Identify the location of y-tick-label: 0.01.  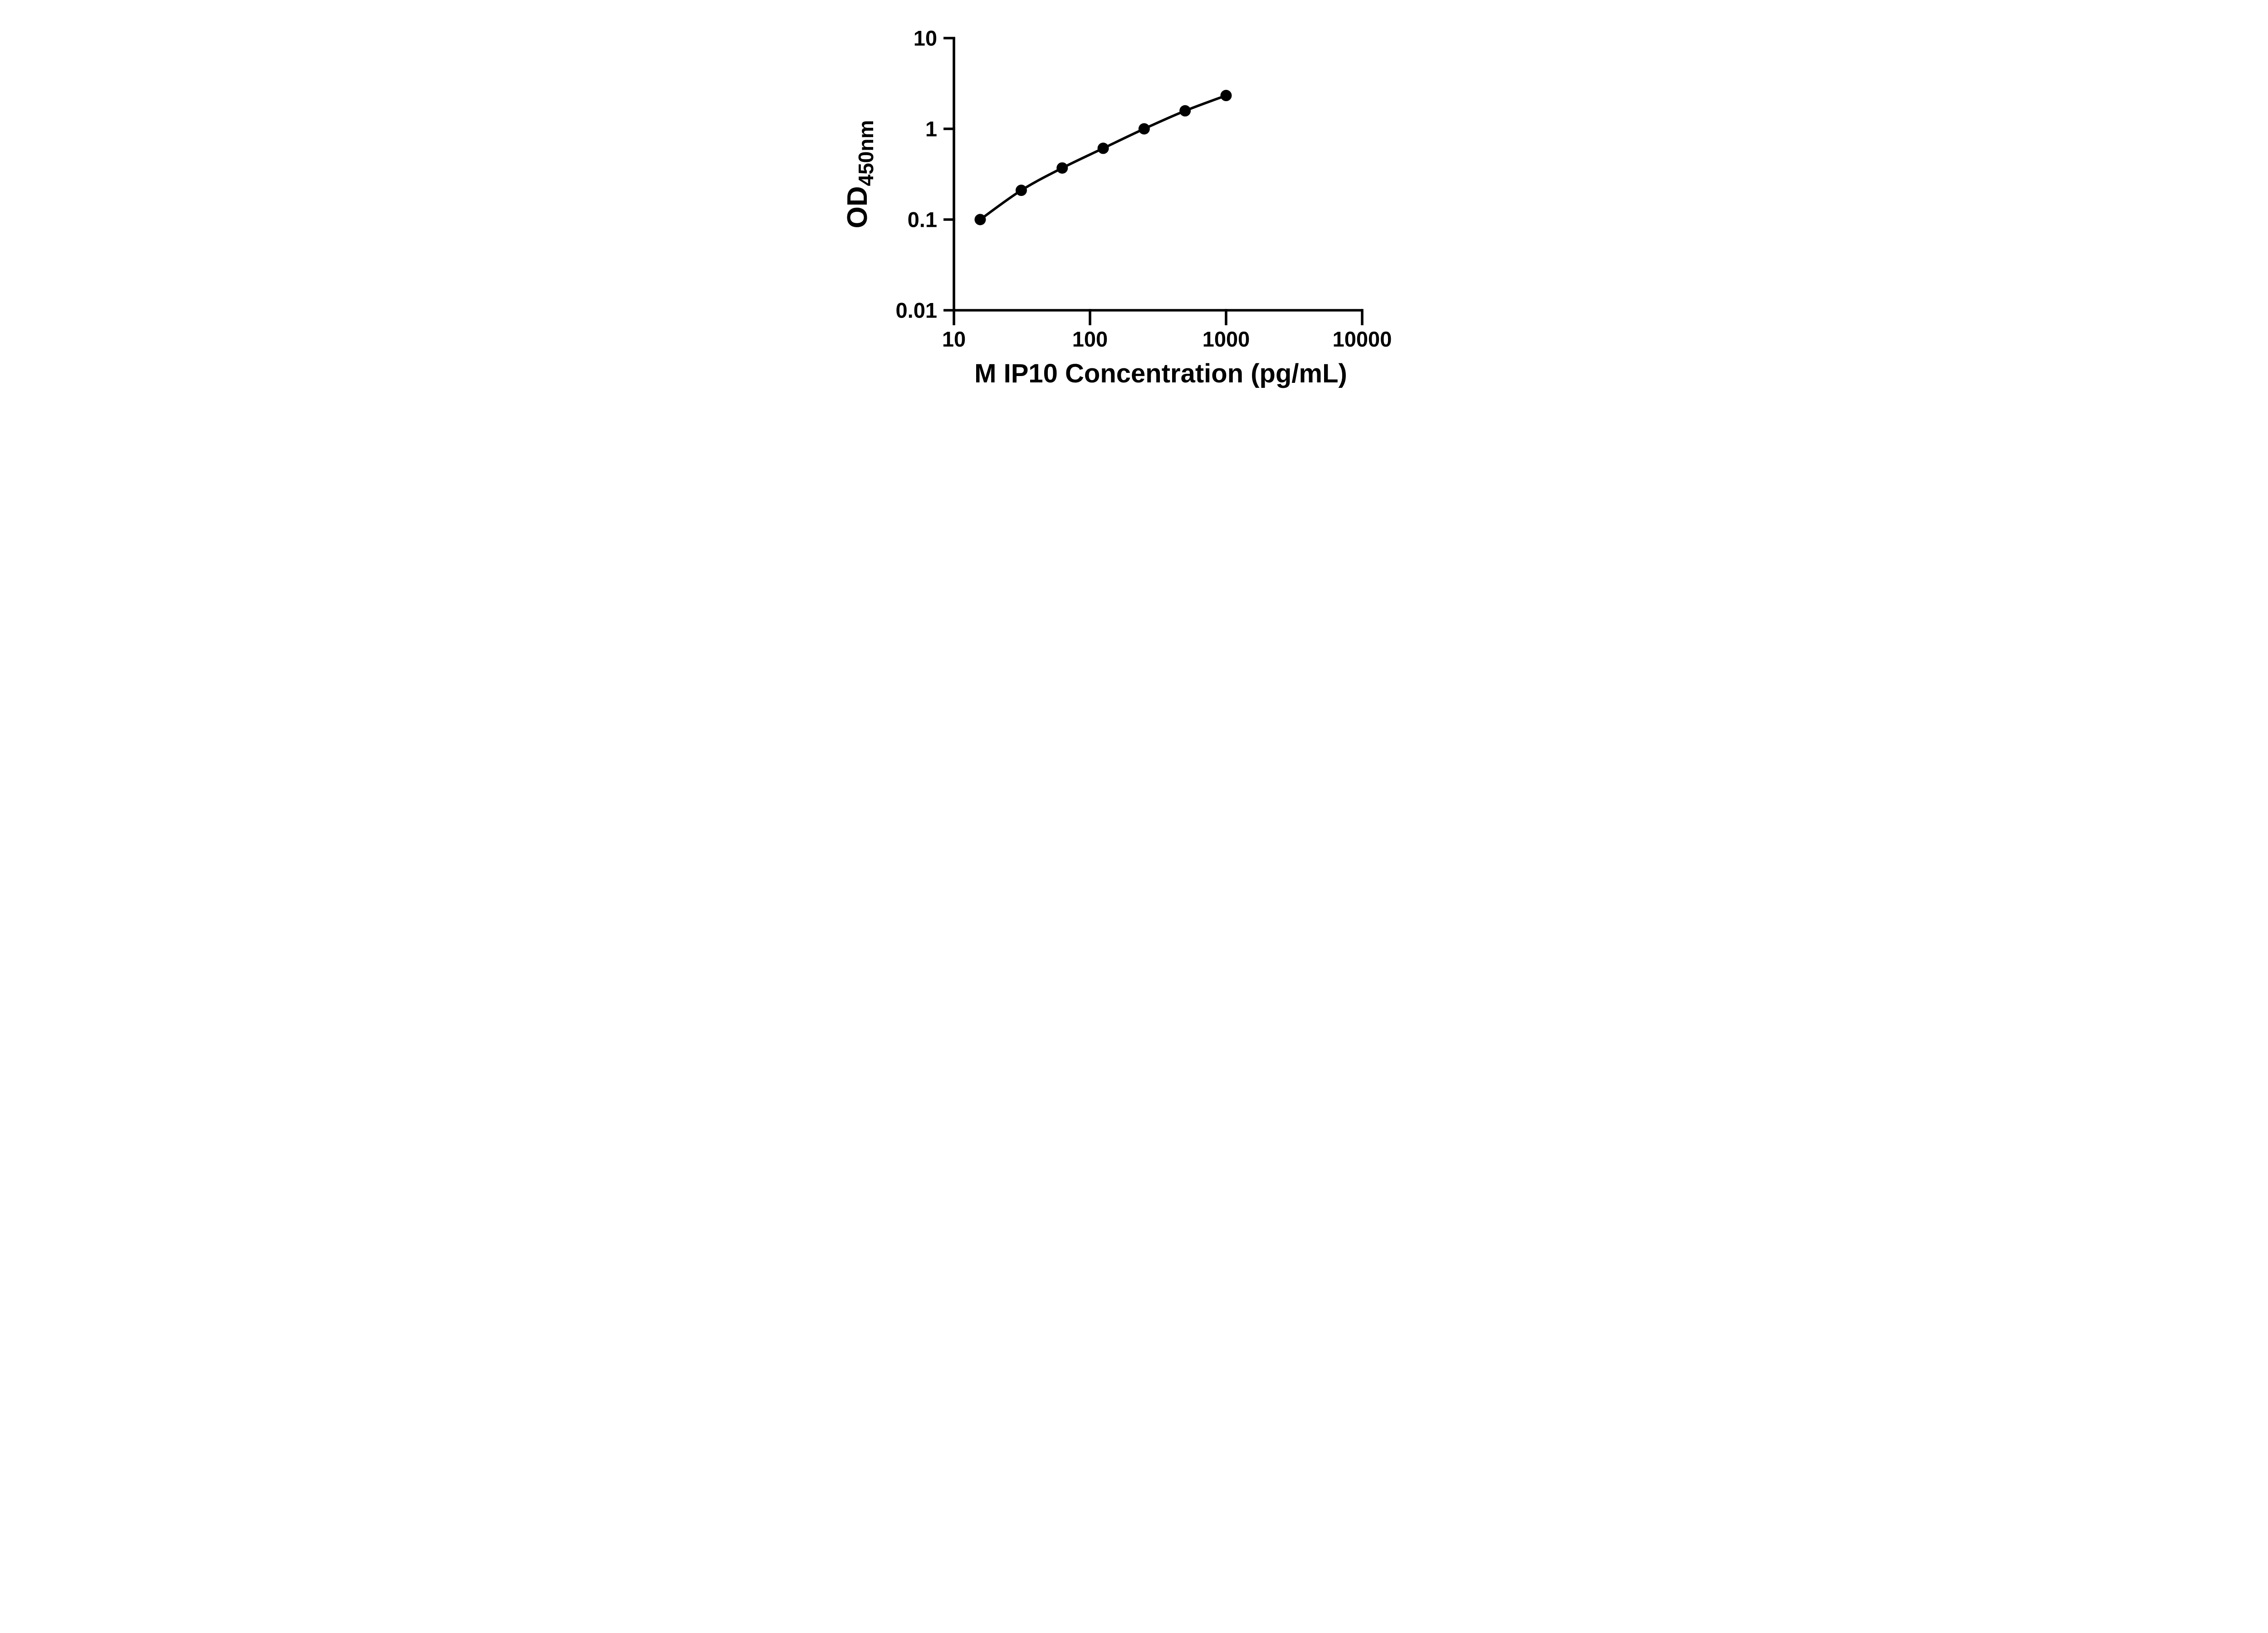
(916, 310).